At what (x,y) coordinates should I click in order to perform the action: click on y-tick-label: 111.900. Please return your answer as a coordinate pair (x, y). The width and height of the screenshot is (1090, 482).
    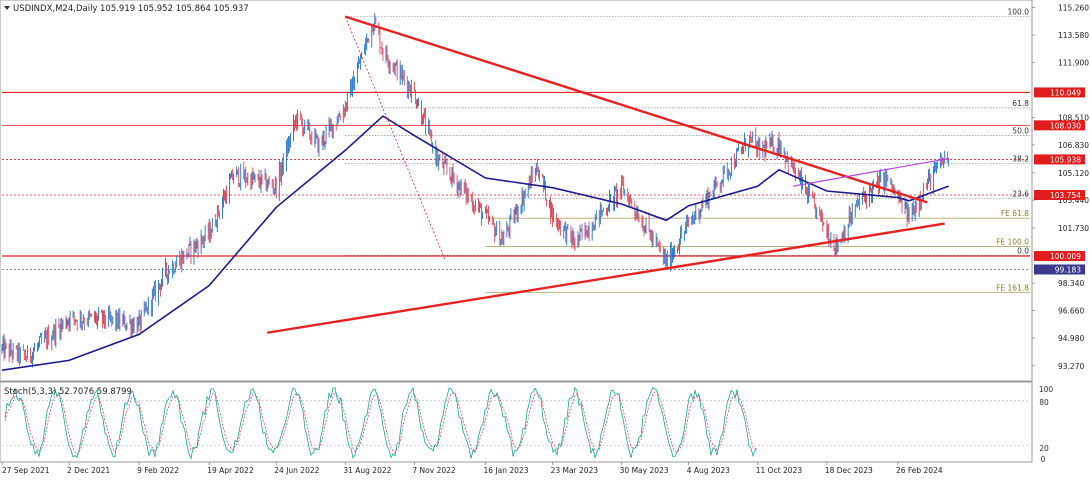
    Looking at the image, I should click on (1073, 62).